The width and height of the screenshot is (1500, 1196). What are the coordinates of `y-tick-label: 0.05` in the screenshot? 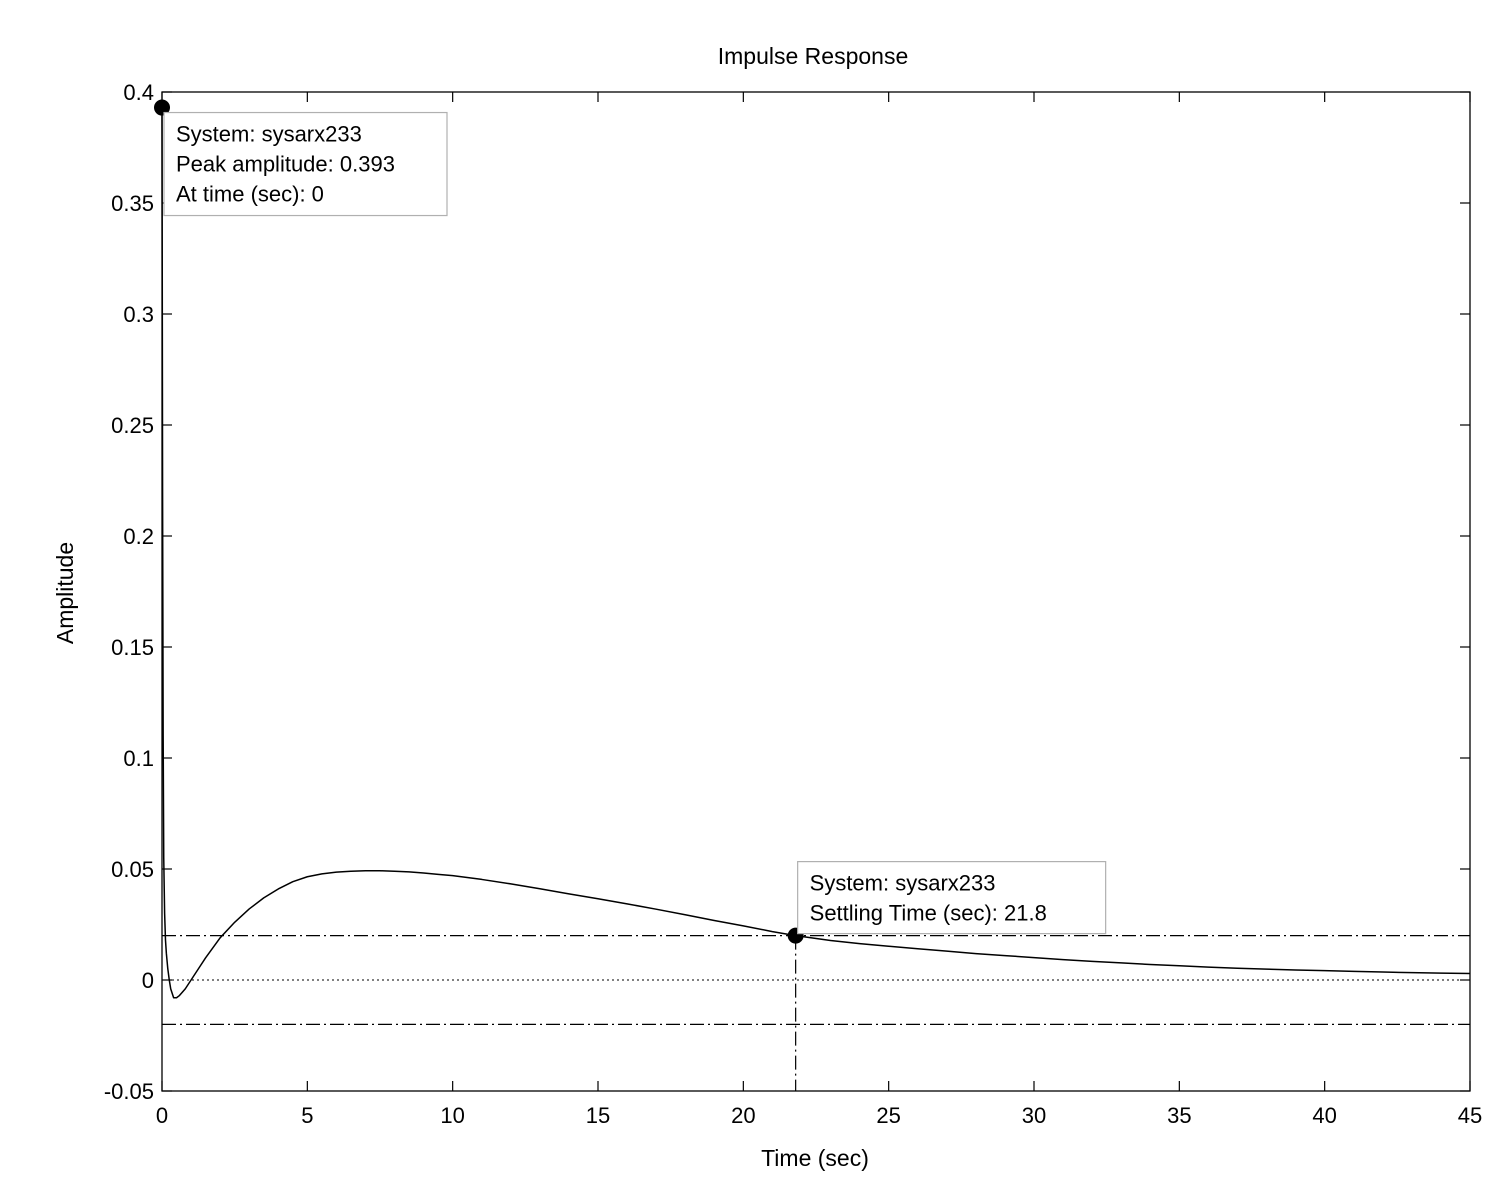 It's located at (132, 869).